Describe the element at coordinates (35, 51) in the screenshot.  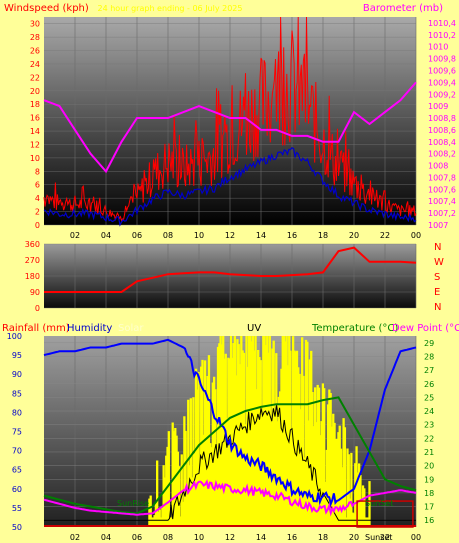
I see `windspeed-y-tick: 26` at that location.